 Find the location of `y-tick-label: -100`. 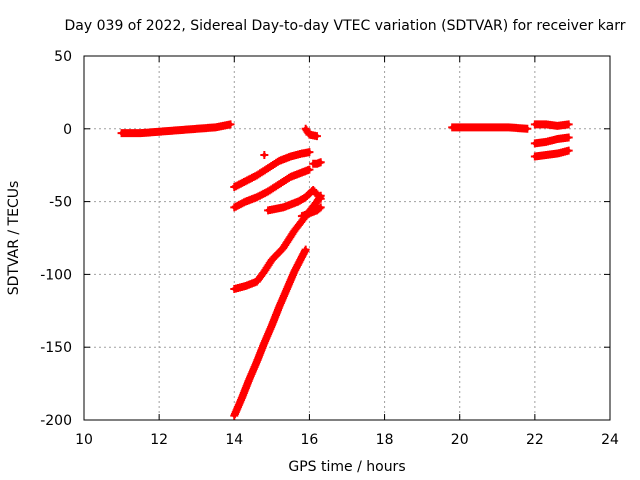

y-tick-label: -100 is located at coordinates (56, 275).